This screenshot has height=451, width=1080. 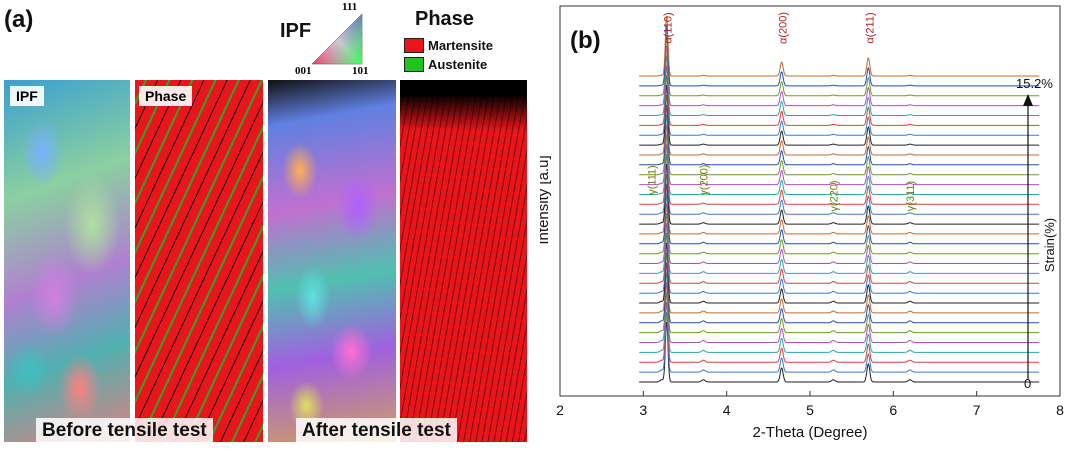 I want to click on peak-label: α(211), so click(x=870, y=27).